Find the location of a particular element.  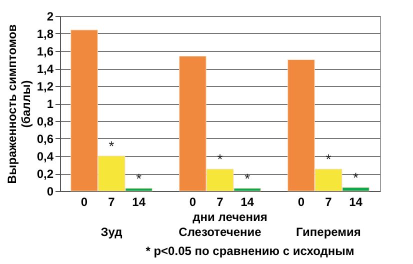

y-tick-label: 1,4 is located at coordinates (45, 69).